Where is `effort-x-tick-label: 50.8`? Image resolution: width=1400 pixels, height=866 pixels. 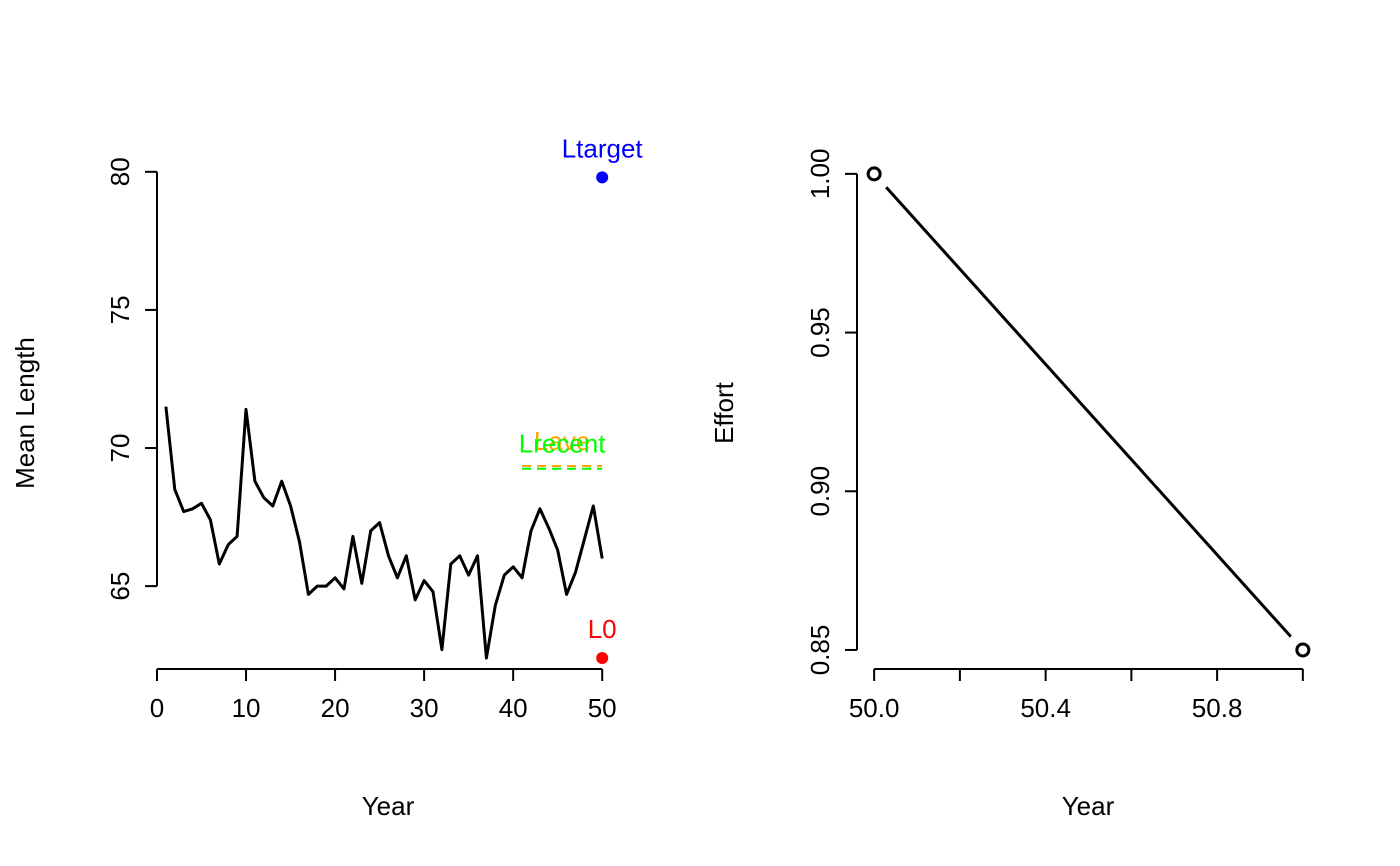 effort-x-tick-label: 50.8 is located at coordinates (1217, 708).